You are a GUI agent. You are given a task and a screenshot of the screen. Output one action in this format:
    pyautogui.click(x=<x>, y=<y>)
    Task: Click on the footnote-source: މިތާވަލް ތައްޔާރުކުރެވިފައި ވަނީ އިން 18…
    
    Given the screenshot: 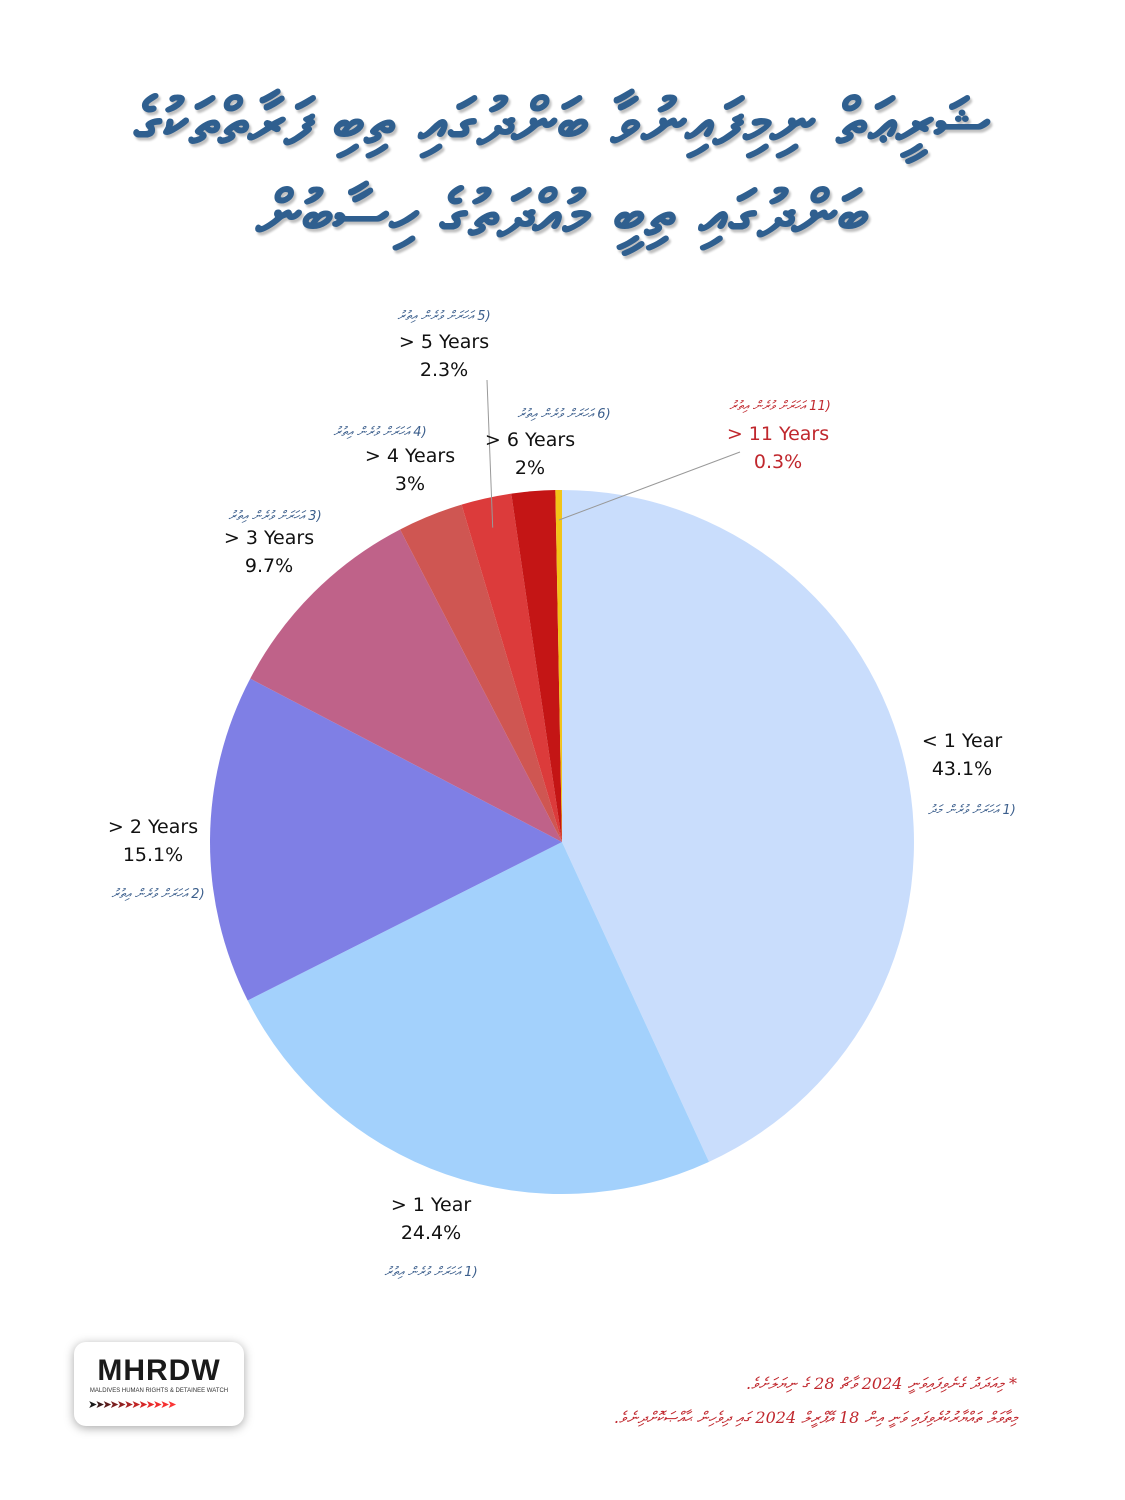 What is the action you would take?
    pyautogui.click(x=815, y=1417)
    